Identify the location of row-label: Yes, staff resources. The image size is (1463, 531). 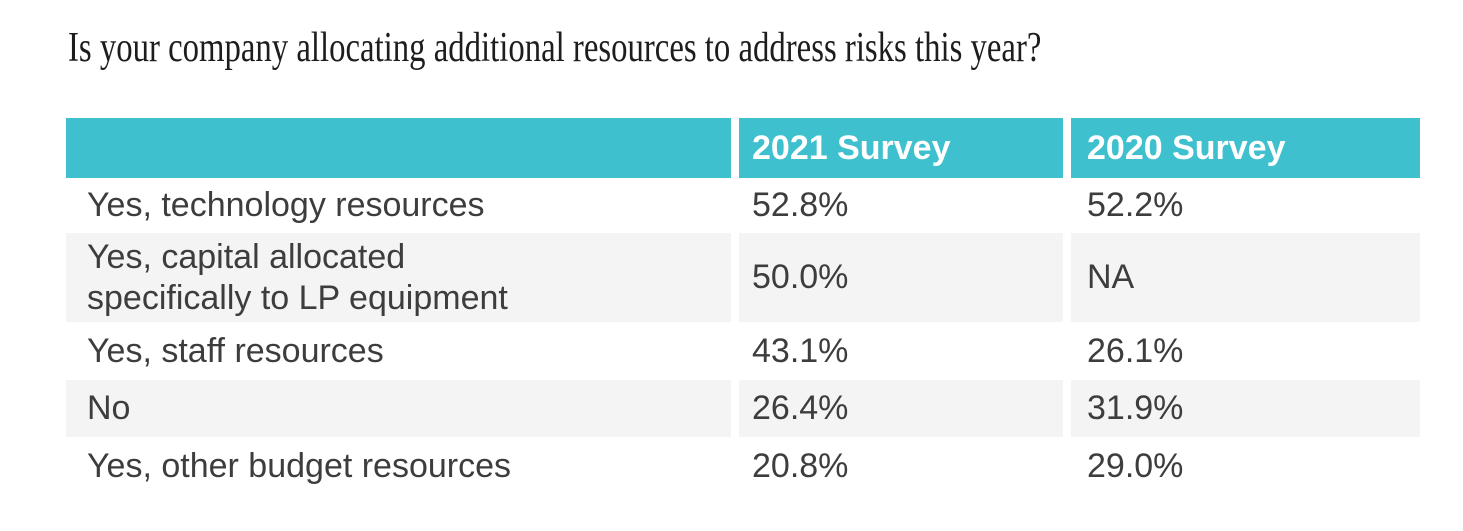
(235, 350).